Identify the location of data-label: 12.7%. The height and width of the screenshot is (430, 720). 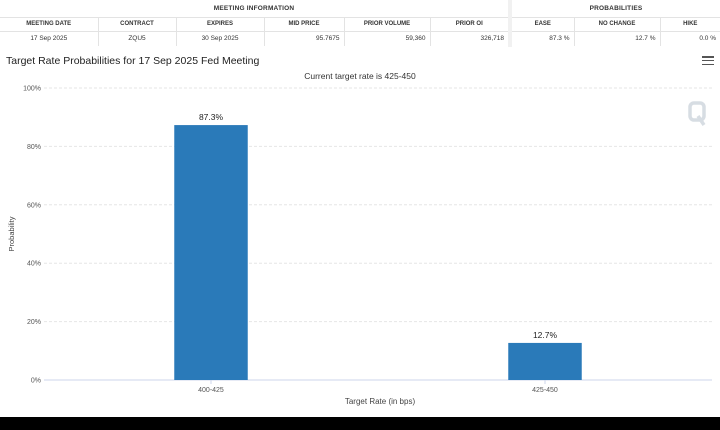
(545, 335).